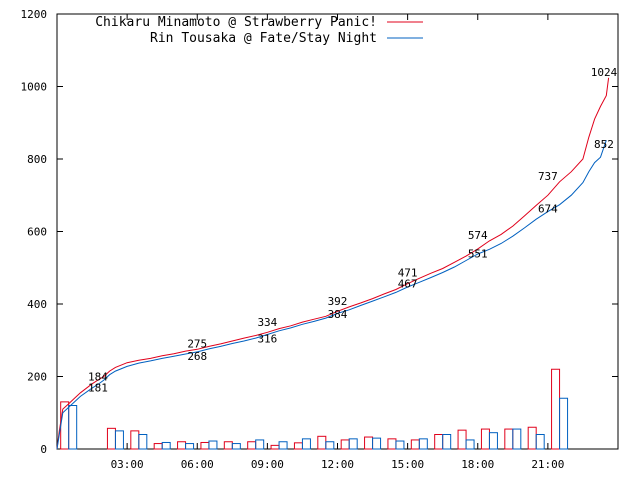  What do you see at coordinates (337, 464) in the screenshot?
I see `x-tick-label: 12:00` at bounding box center [337, 464].